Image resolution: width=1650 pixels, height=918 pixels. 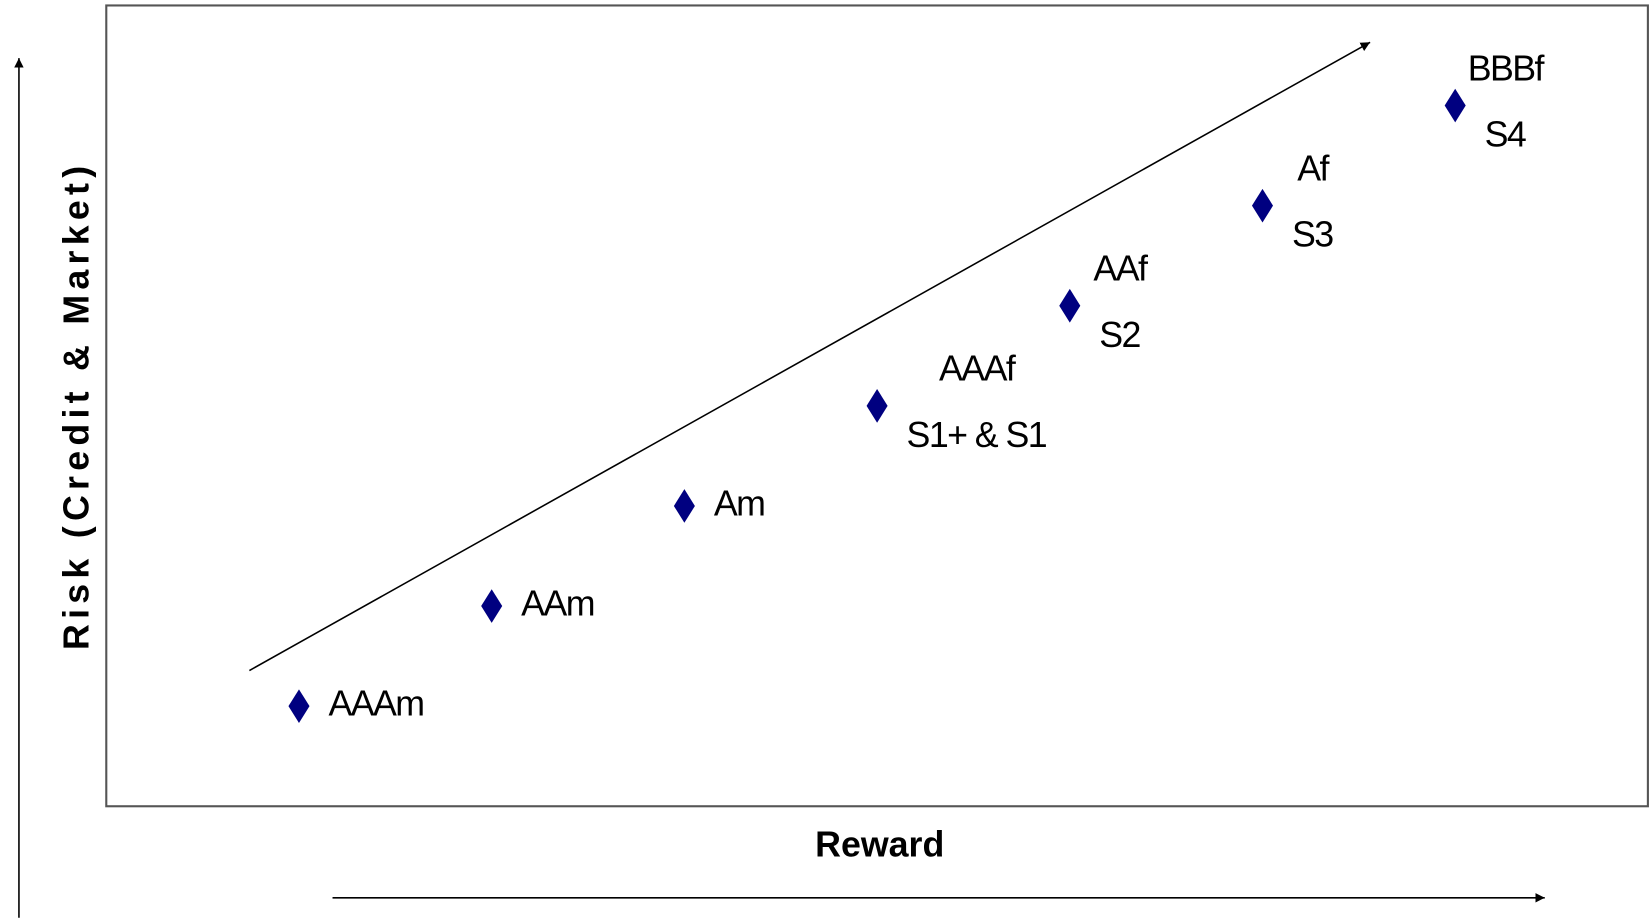 I want to click on point-label: S3, so click(x=1312, y=235).